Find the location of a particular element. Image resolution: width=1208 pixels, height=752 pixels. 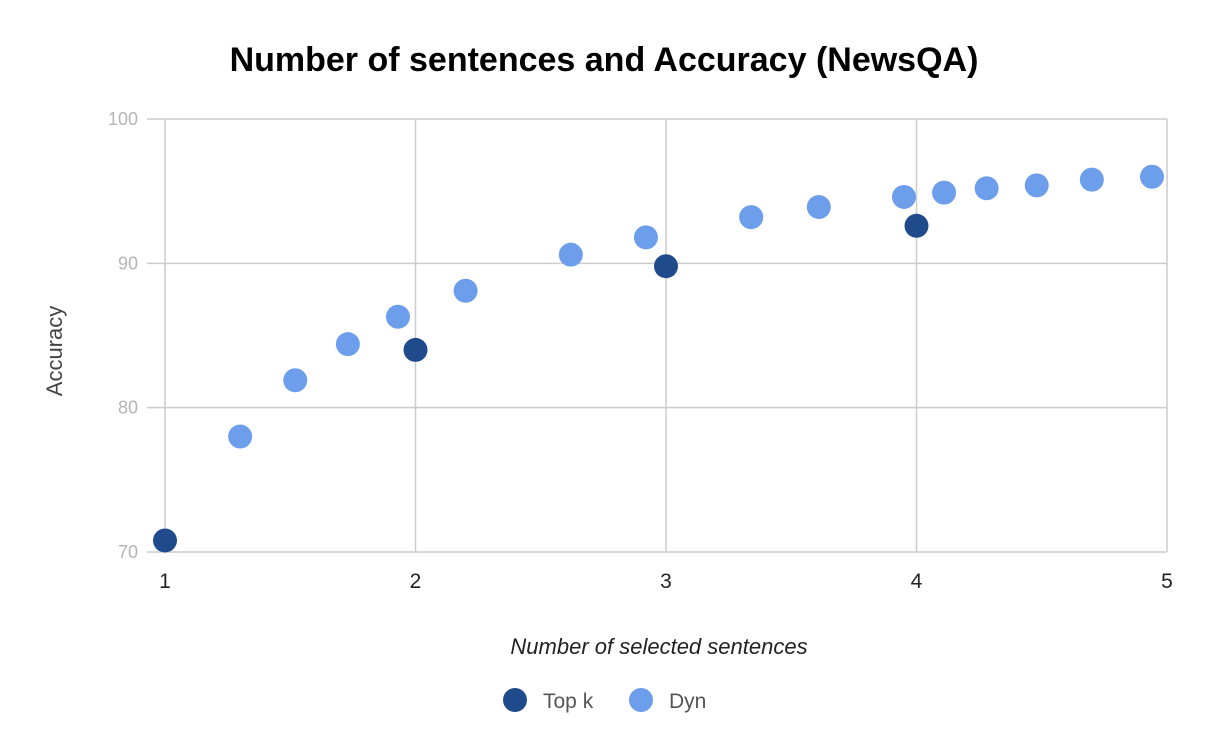

x-tick-label: 3 is located at coordinates (666, 581).